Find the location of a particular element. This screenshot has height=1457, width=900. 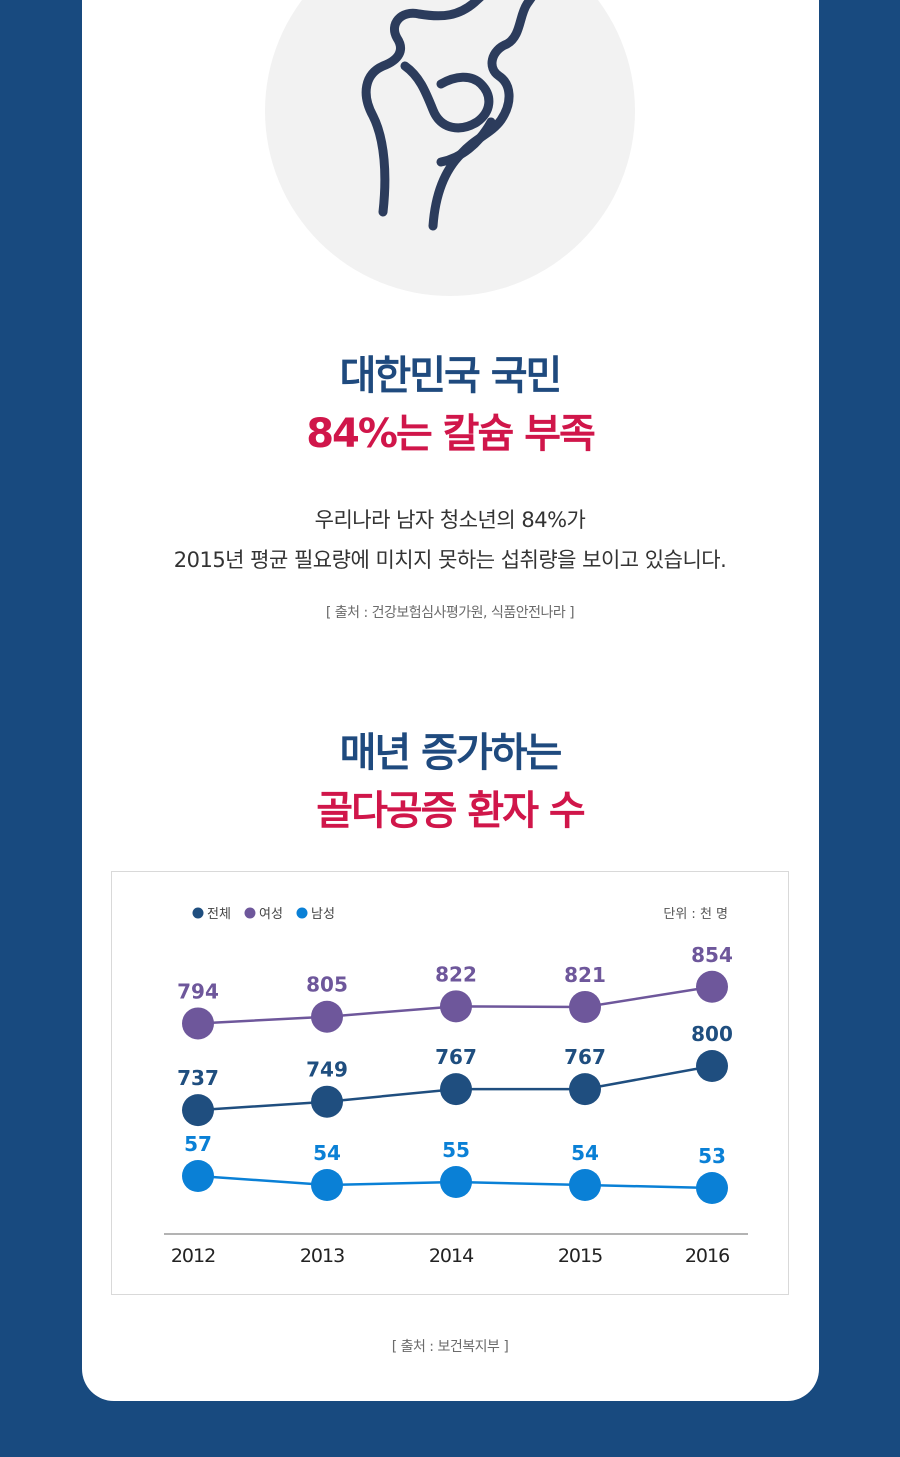

x-tick-label: 2016 is located at coordinates (707, 1256).